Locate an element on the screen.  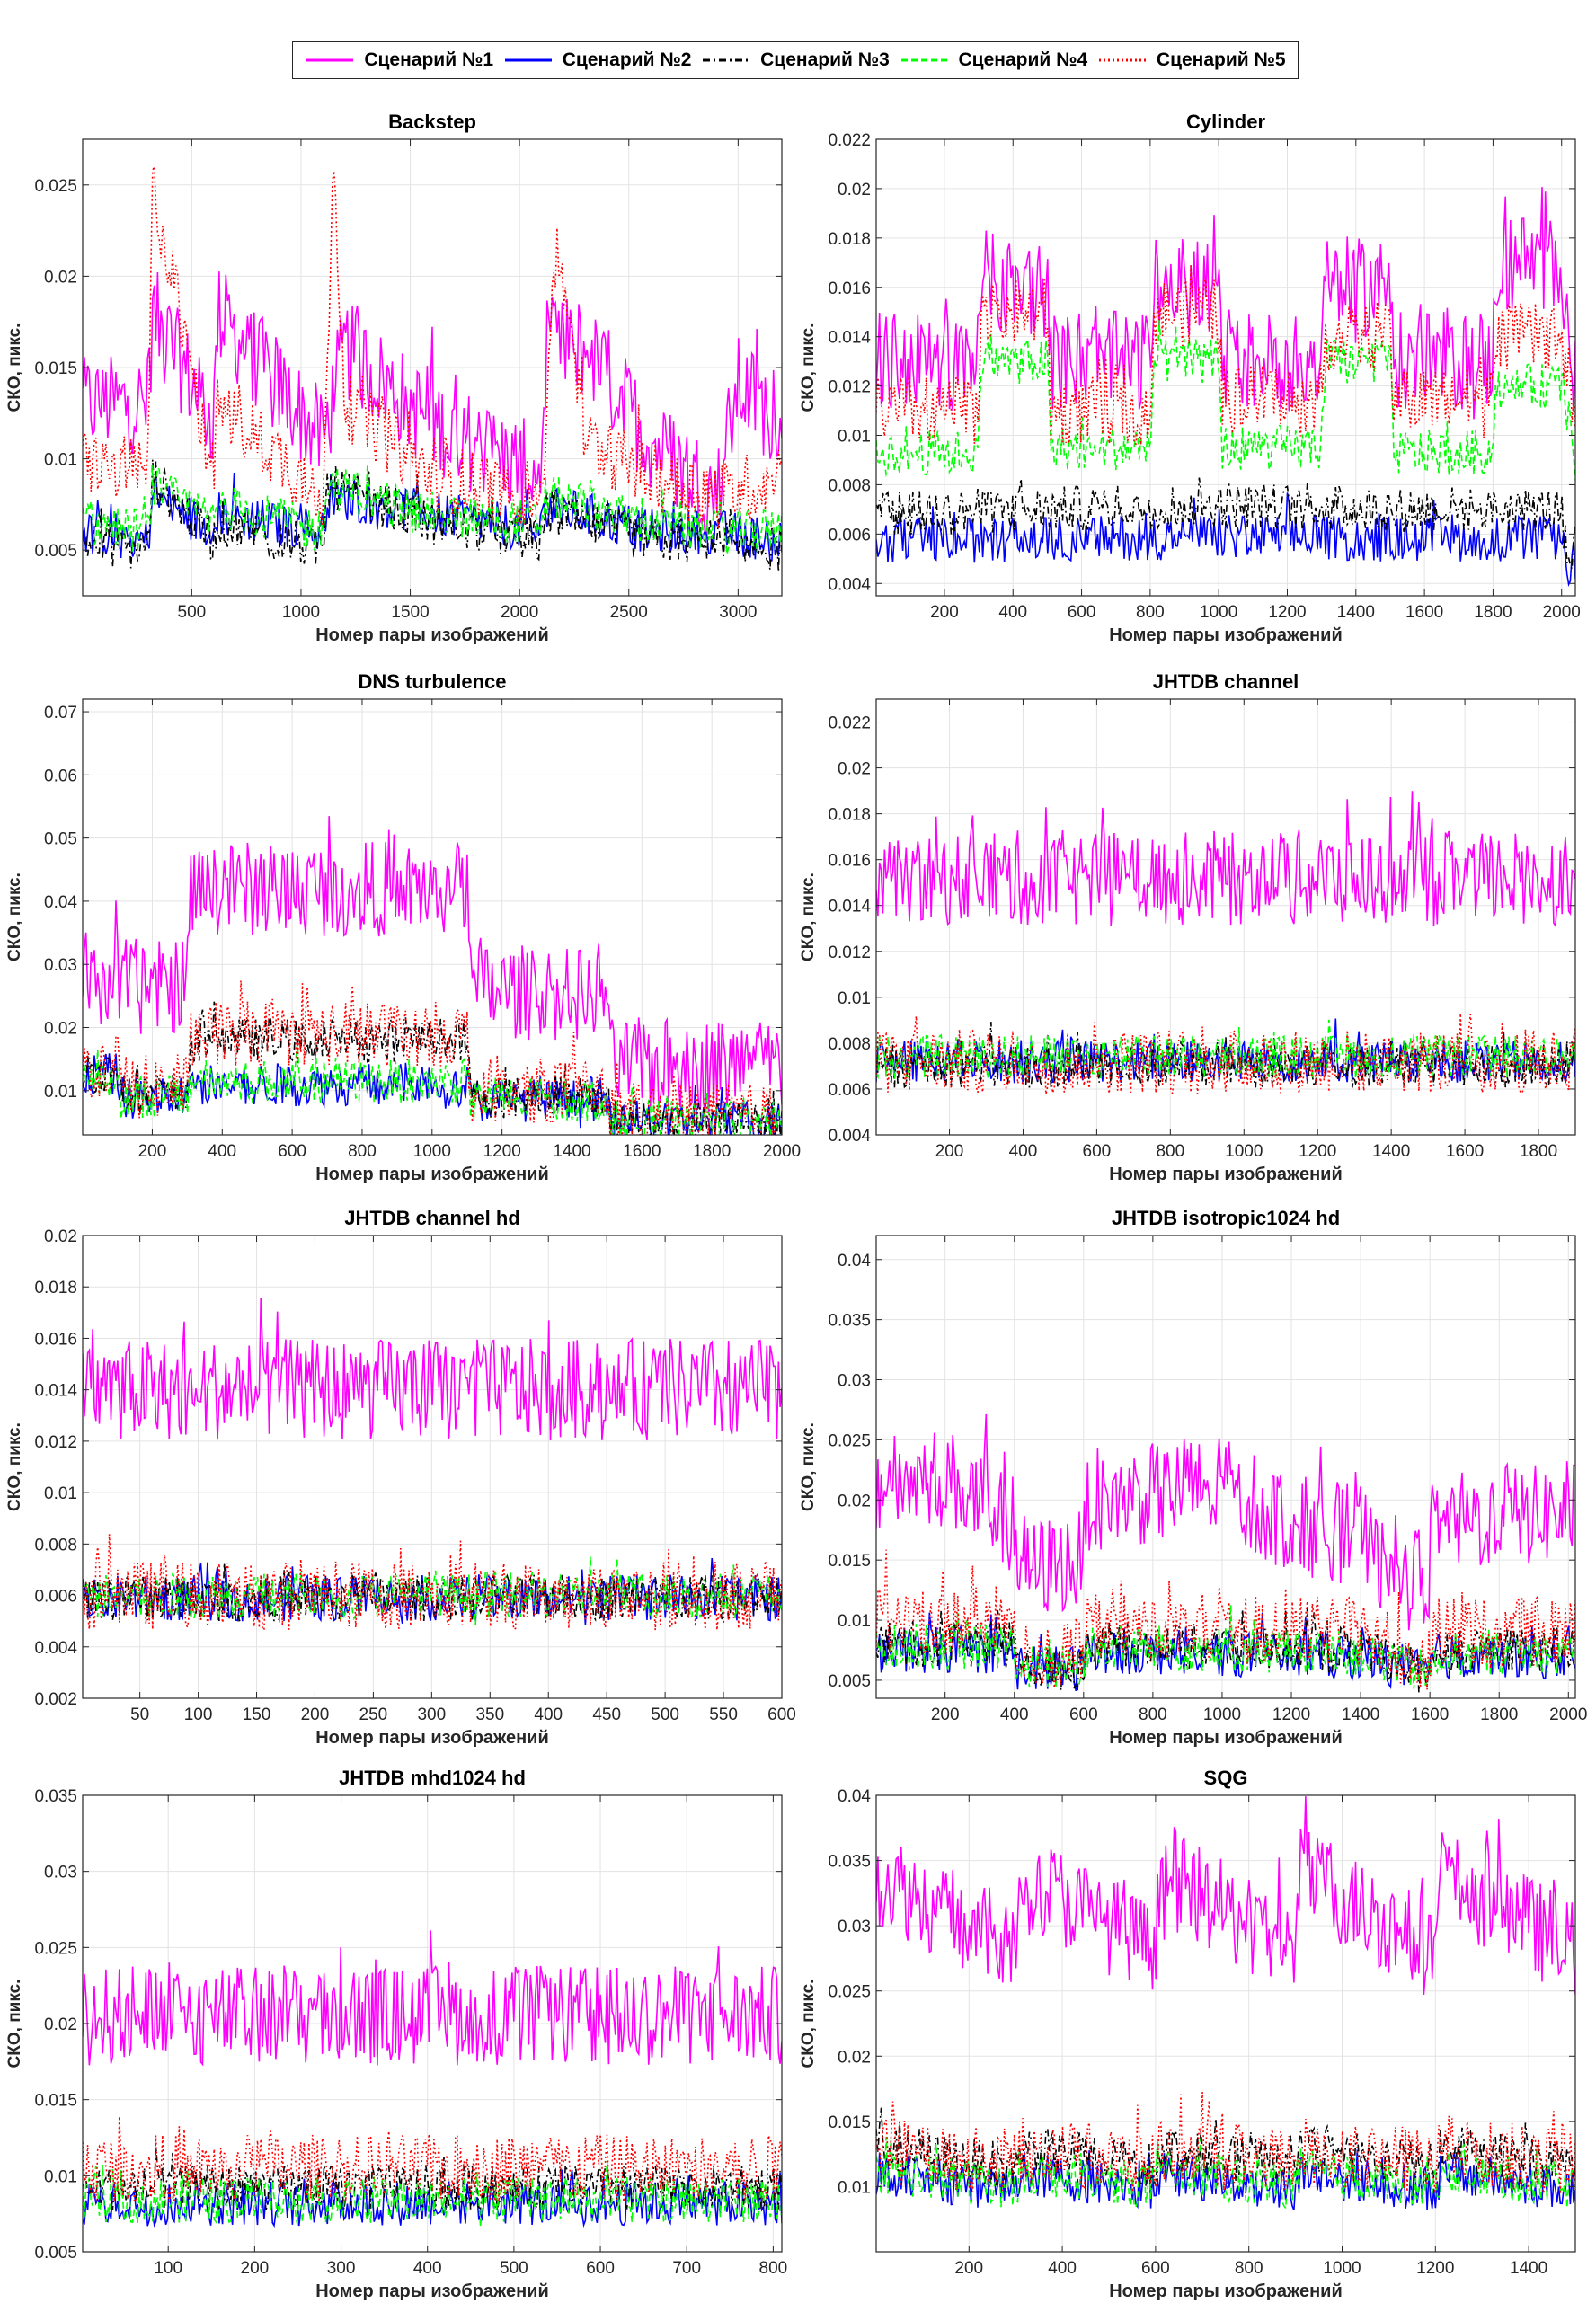
y-tick-label: 0.025 is located at coordinates (55, 186).